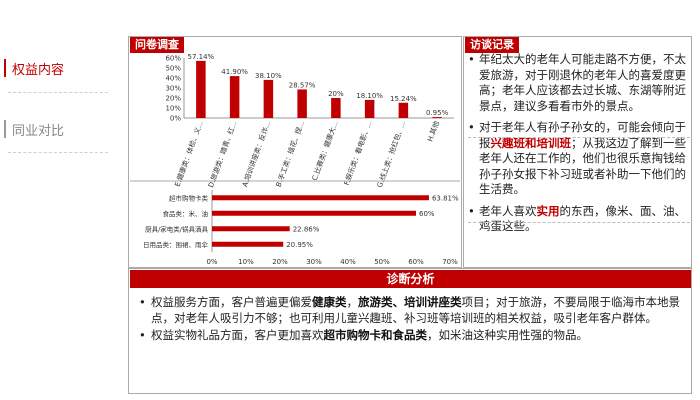 This screenshot has height=400, width=700. Describe the element at coordinates (375, 335) in the screenshot. I see `diagnosis-highlight: 超市购物卡和食品类` at that location.